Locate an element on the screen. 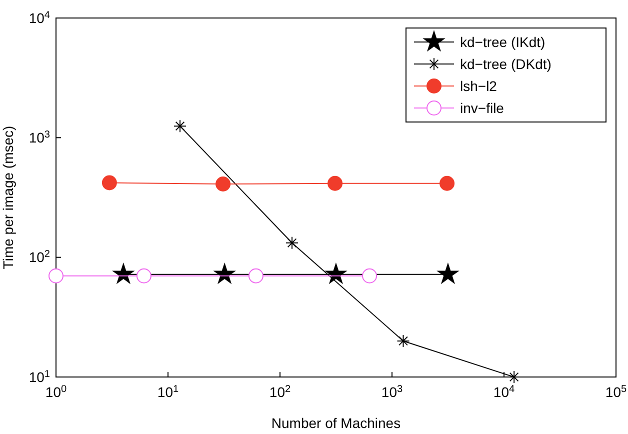 The width and height of the screenshot is (628, 434). y-axis-title: Time per image (msec) is located at coordinates (8, 198).